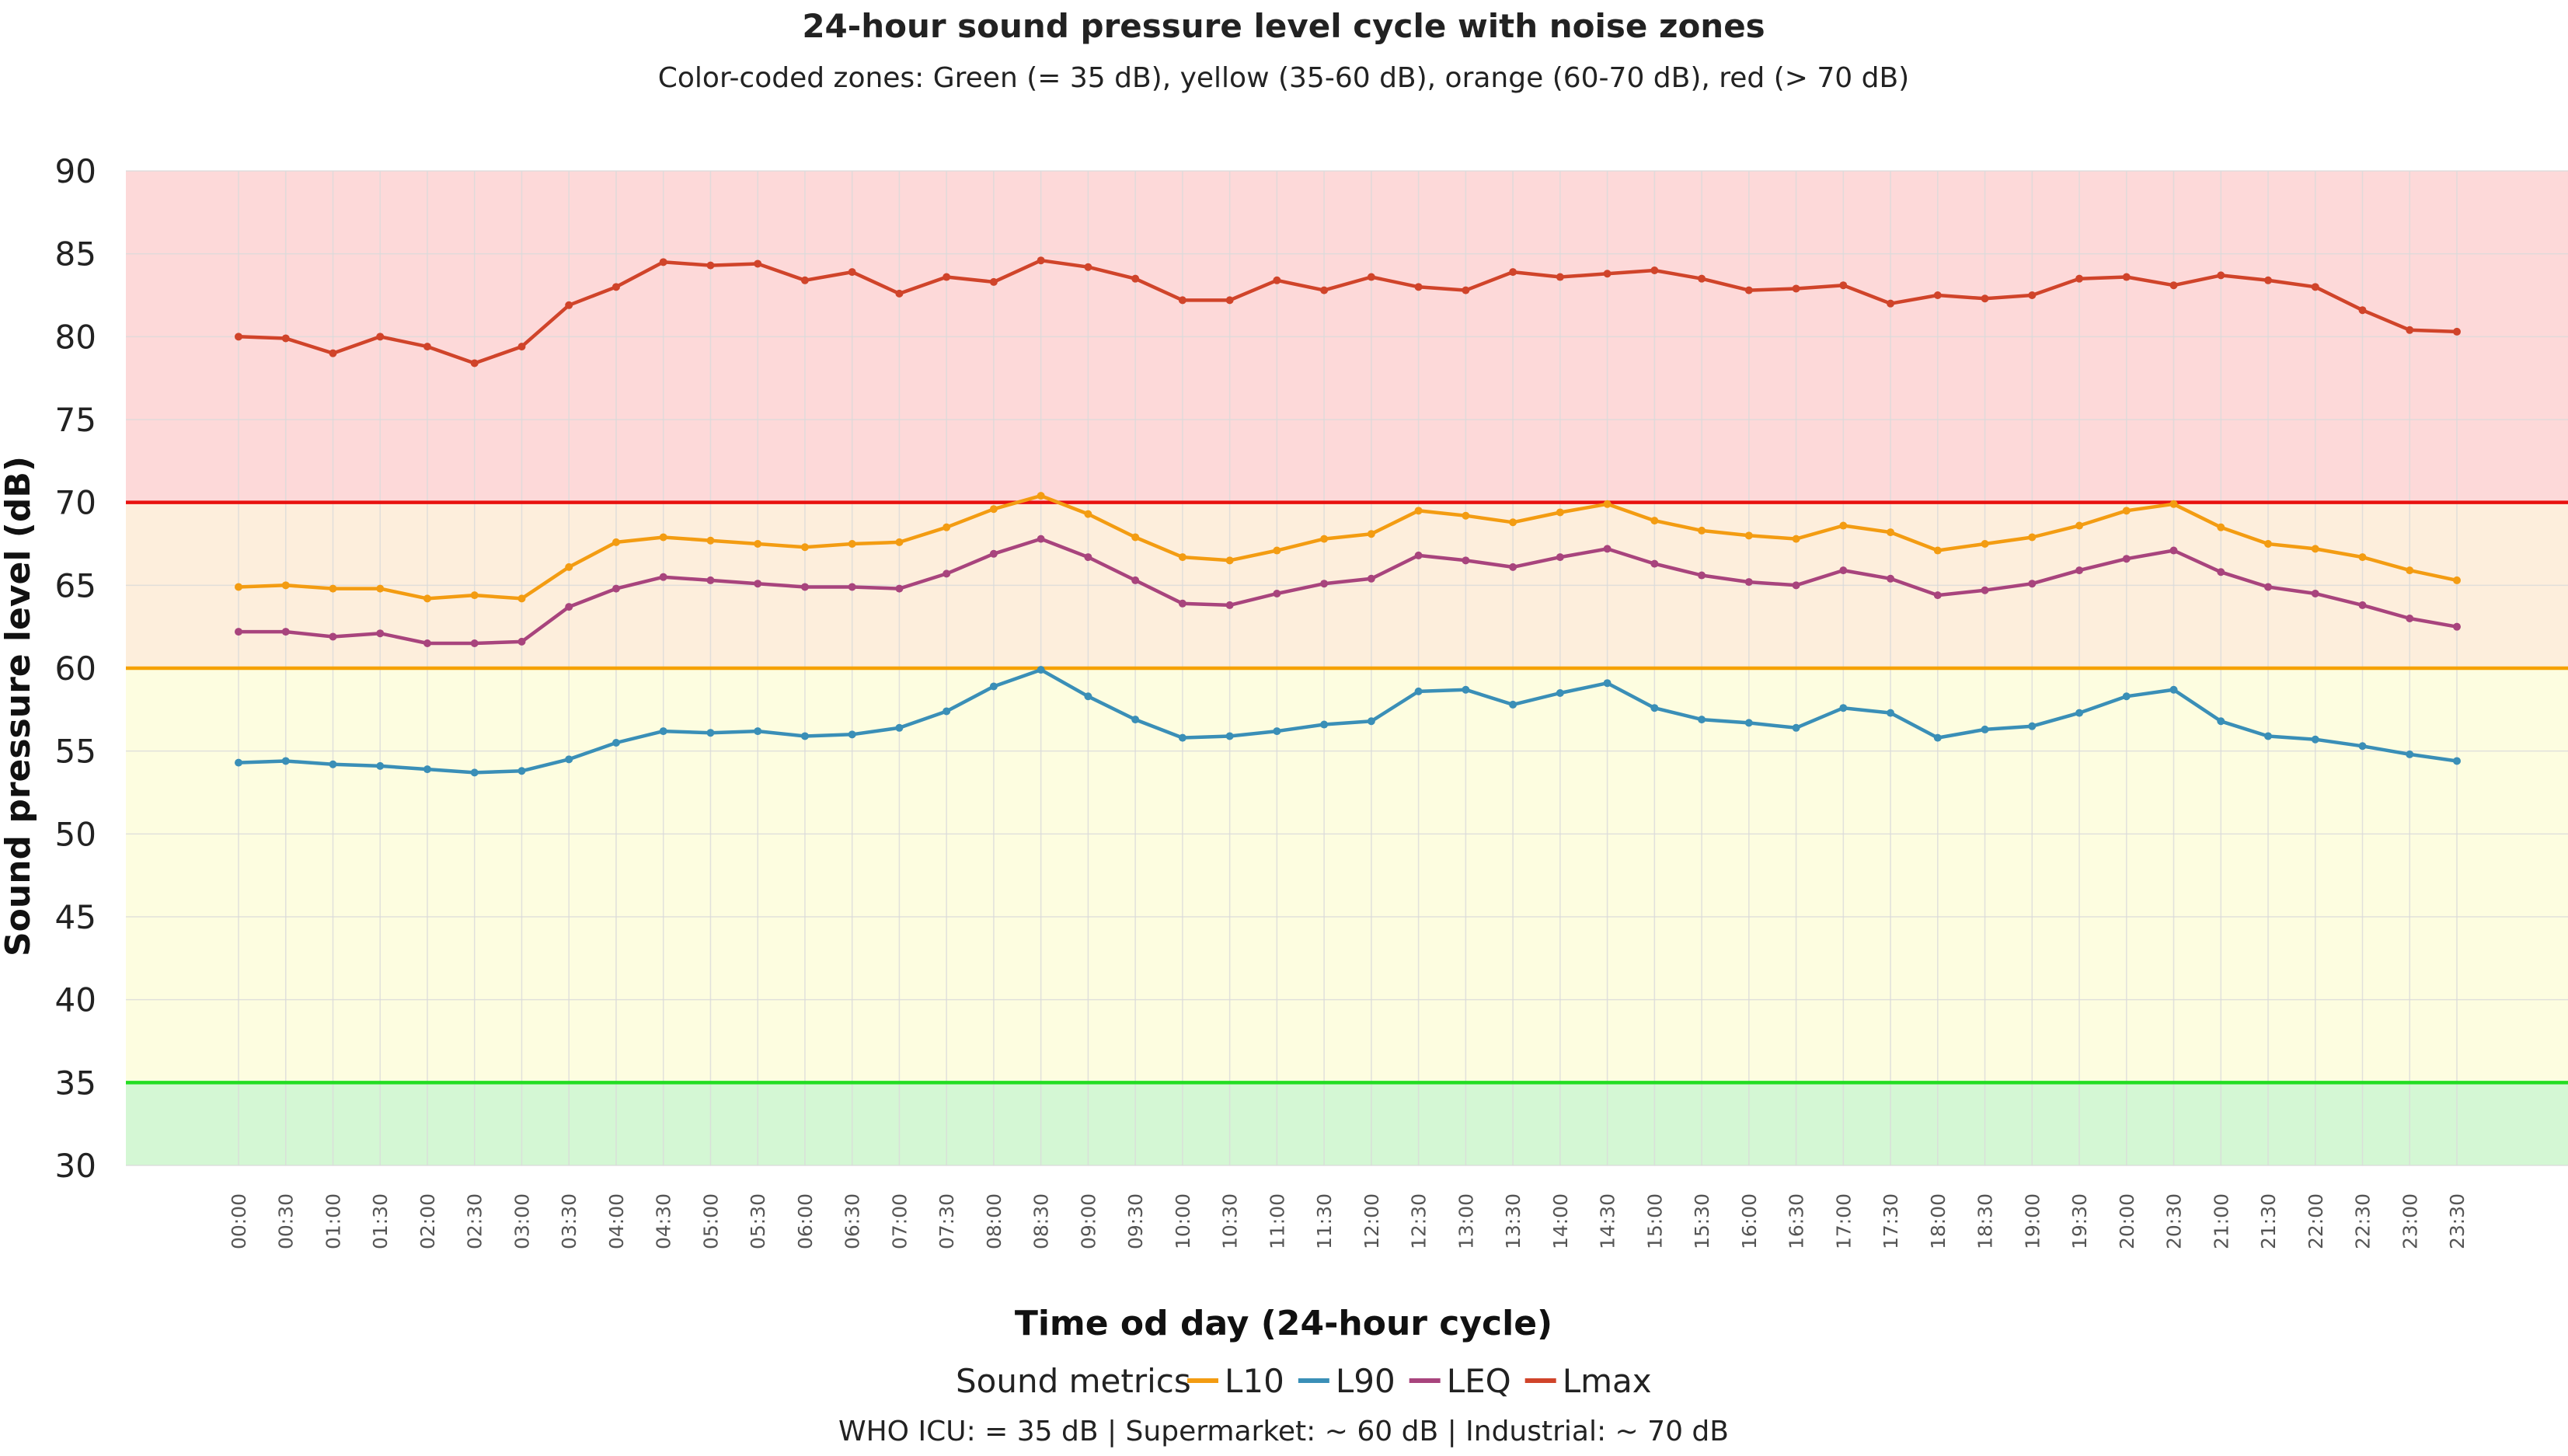  Describe the element at coordinates (76, 503) in the screenshot. I see `y-tick-label: 70` at that location.